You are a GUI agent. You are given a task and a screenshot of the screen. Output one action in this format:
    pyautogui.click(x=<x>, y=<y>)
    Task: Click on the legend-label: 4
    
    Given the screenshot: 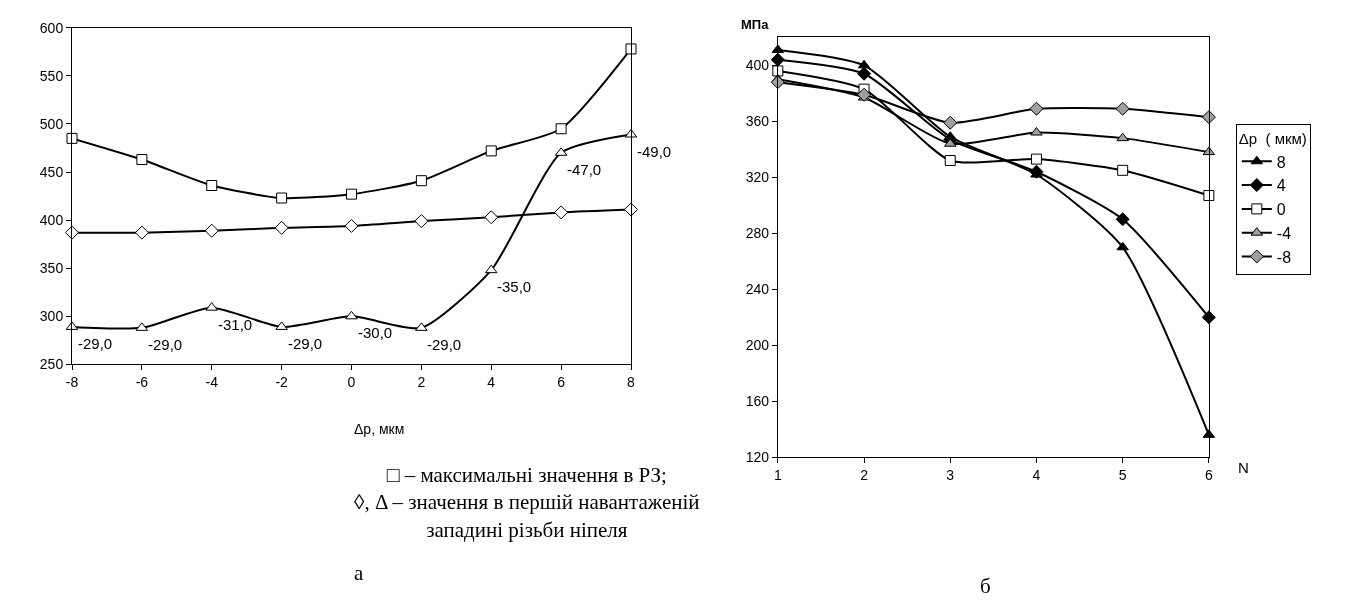 What is the action you would take?
    pyautogui.click(x=1281, y=186)
    